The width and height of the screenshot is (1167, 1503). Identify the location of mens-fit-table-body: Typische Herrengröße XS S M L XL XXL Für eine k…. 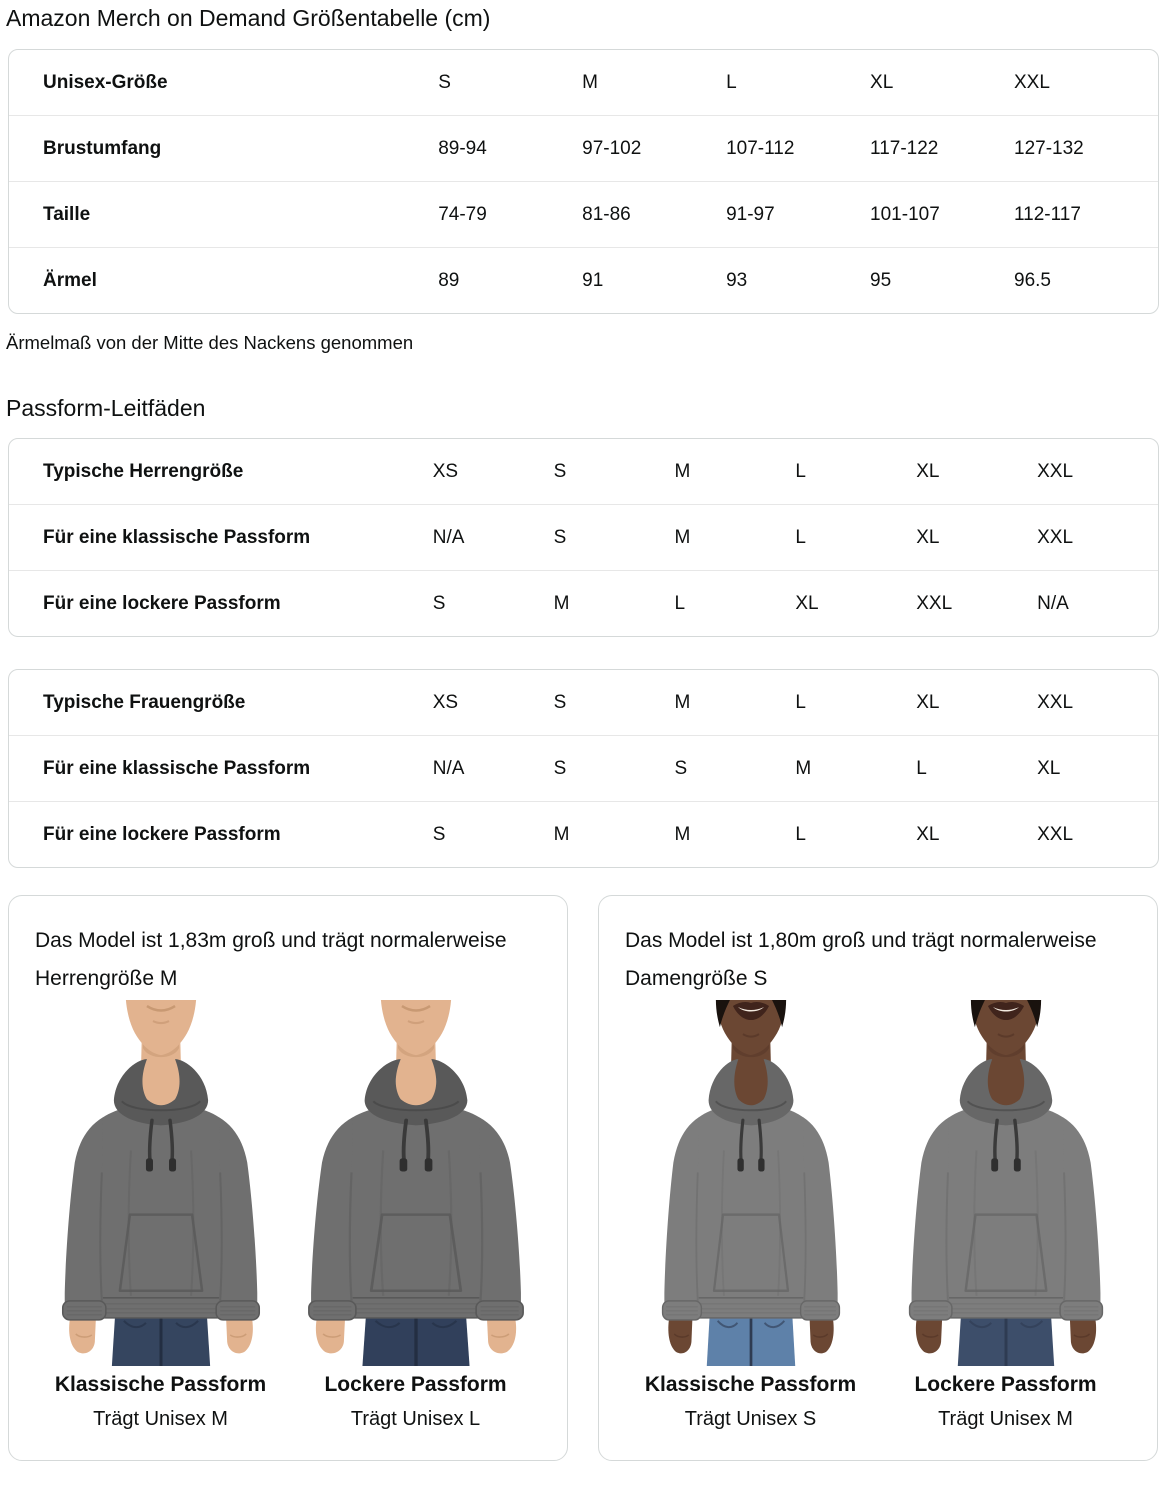
(583, 537).